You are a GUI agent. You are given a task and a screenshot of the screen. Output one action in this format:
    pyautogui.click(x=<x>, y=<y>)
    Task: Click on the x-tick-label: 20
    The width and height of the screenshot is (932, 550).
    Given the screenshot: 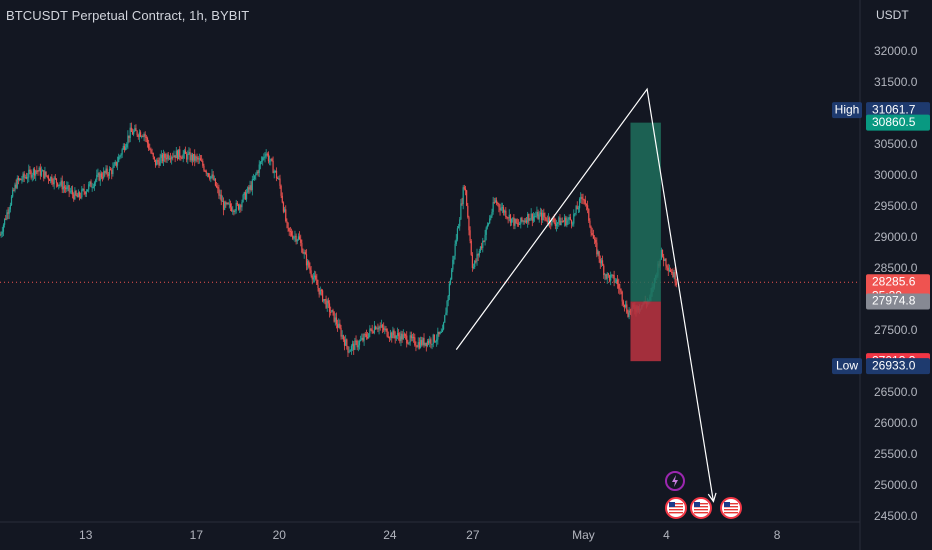 What is the action you would take?
    pyautogui.click(x=280, y=535)
    